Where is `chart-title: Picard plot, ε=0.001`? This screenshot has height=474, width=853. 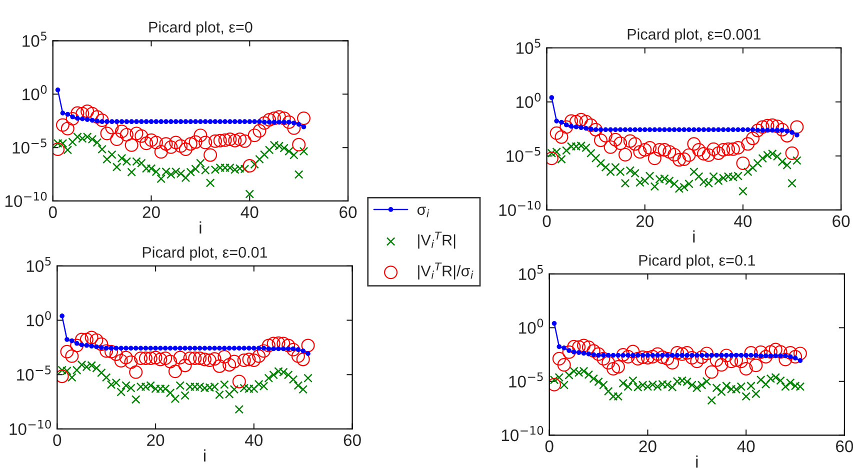
chart-title: Picard plot, ε=0.001 is located at coordinates (694, 35).